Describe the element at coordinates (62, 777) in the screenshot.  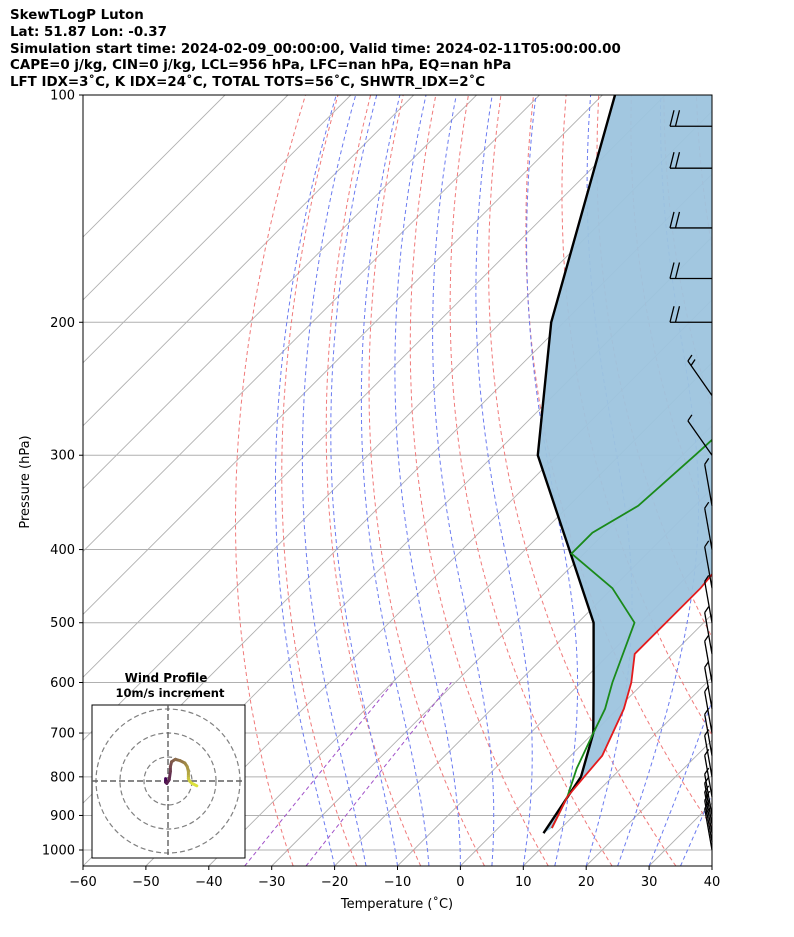
I see `y-tick-label: 800` at that location.